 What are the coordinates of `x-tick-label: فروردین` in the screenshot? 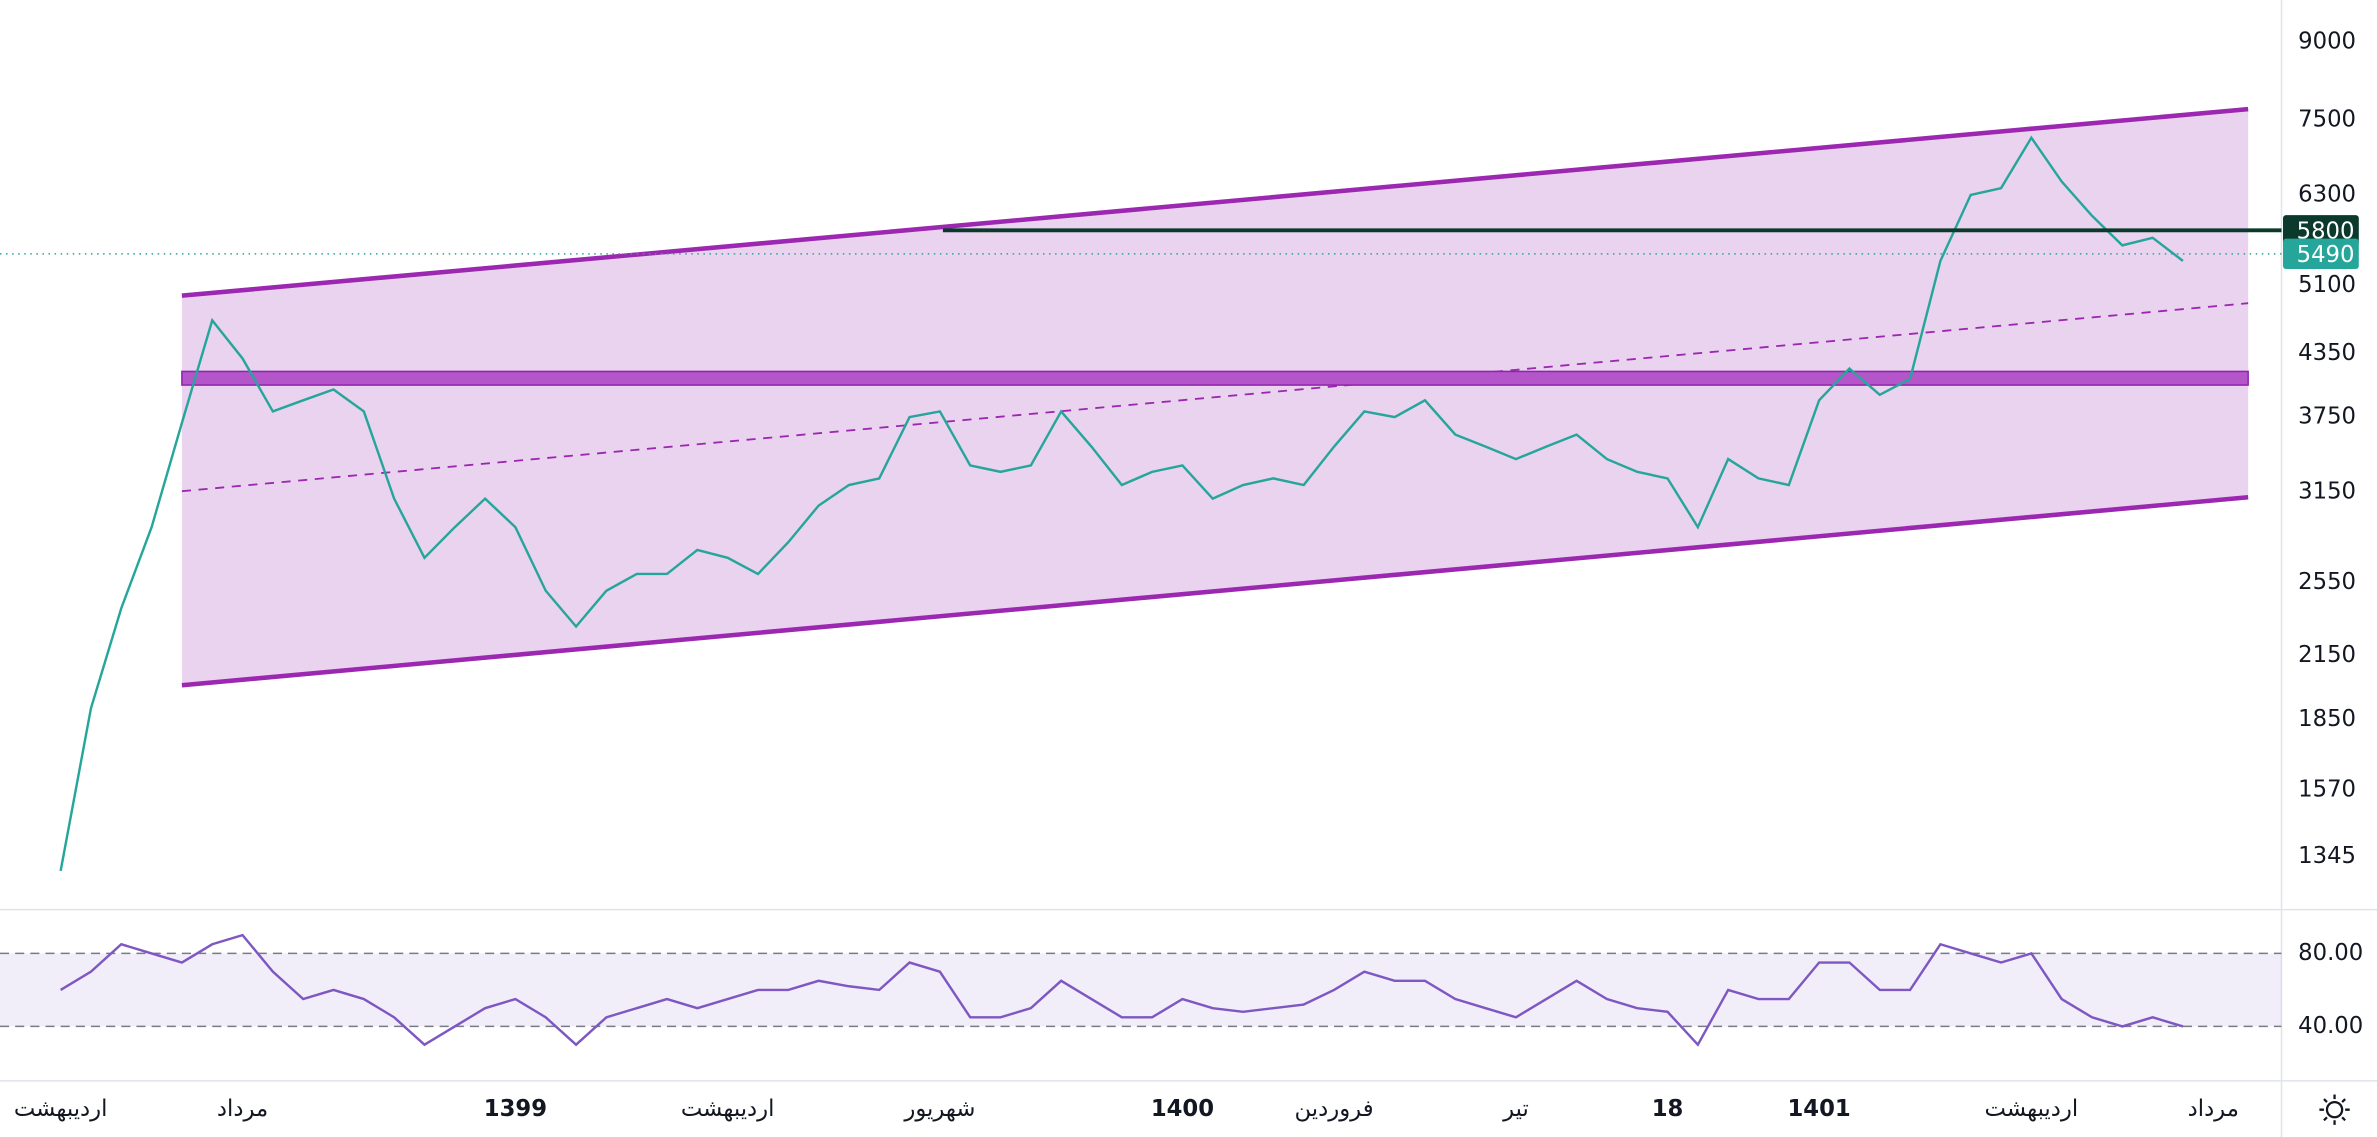 It's located at (1333, 1109).